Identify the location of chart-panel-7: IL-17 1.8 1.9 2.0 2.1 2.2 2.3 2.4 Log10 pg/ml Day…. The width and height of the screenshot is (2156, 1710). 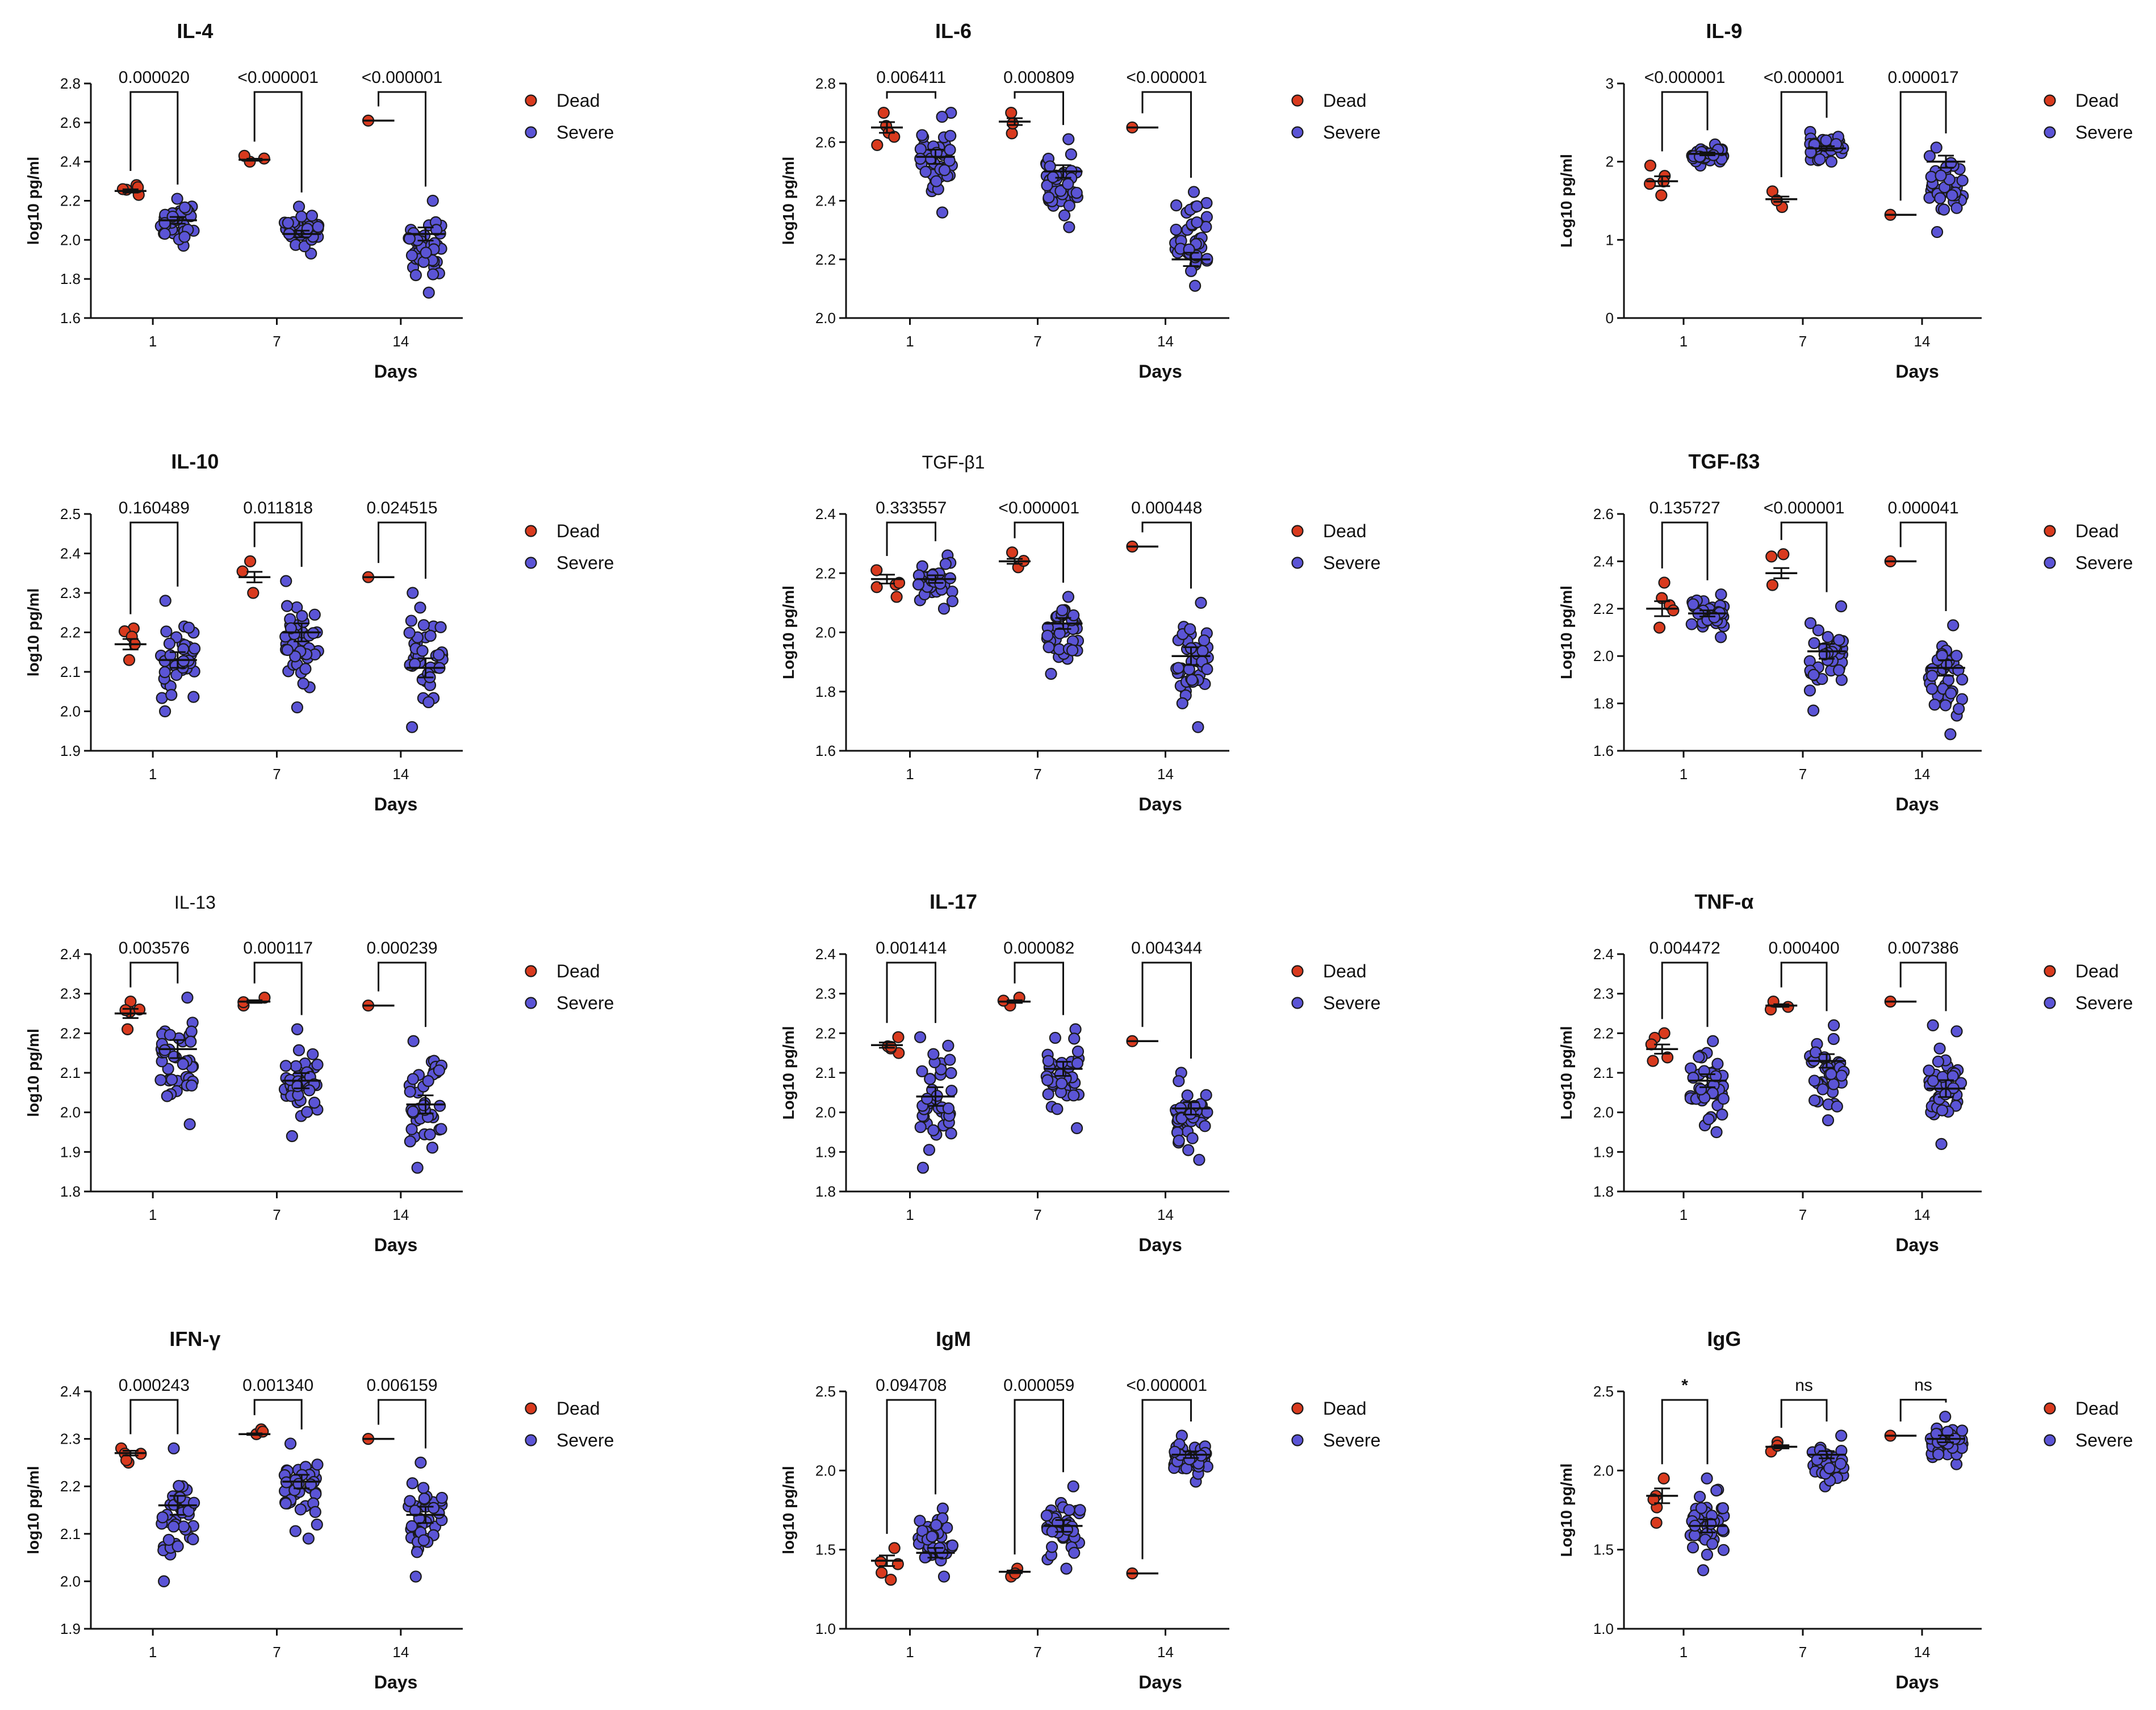
(1080, 1072).